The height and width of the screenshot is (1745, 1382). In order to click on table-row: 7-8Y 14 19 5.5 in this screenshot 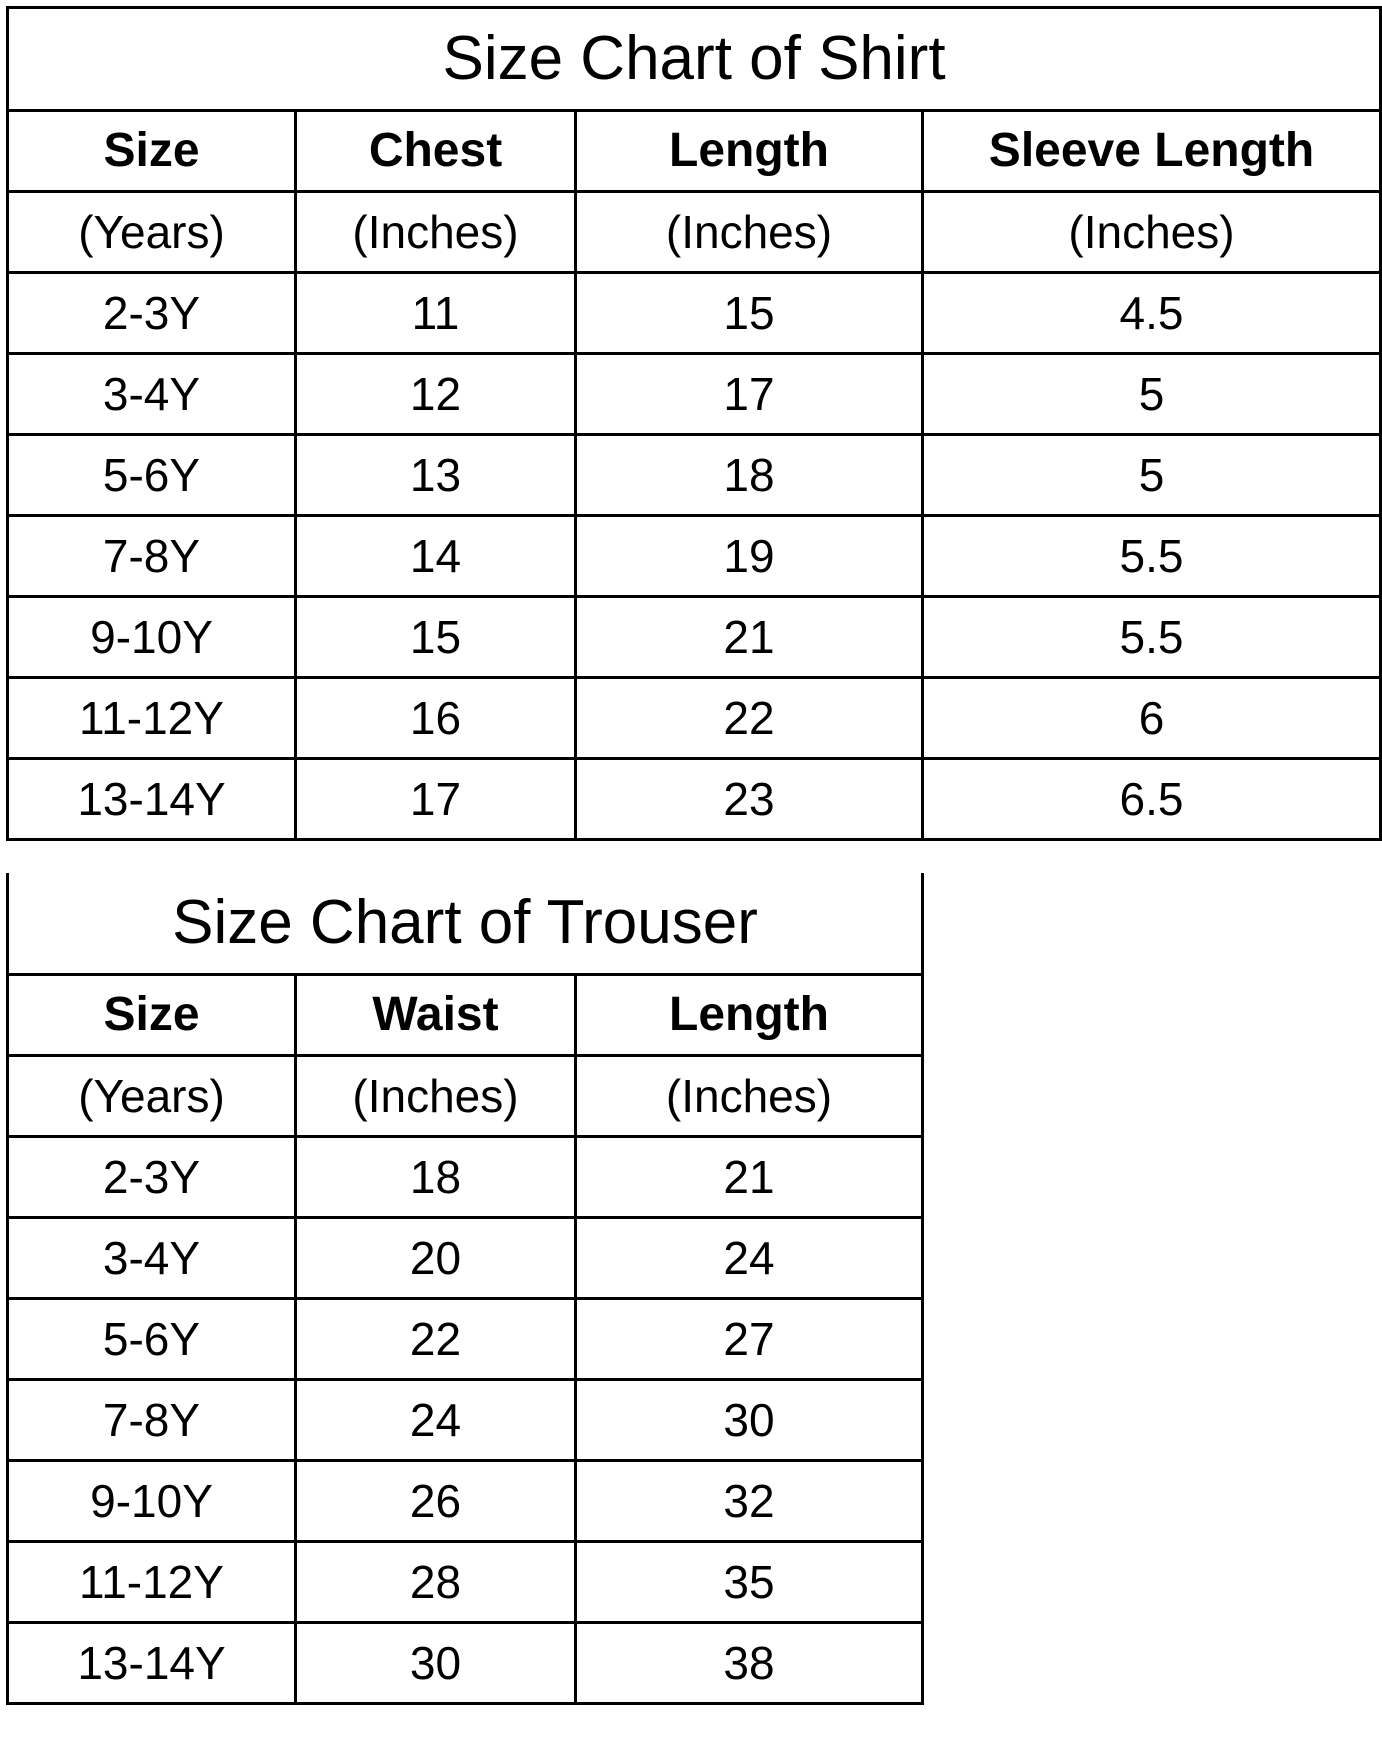, I will do `click(694, 556)`.